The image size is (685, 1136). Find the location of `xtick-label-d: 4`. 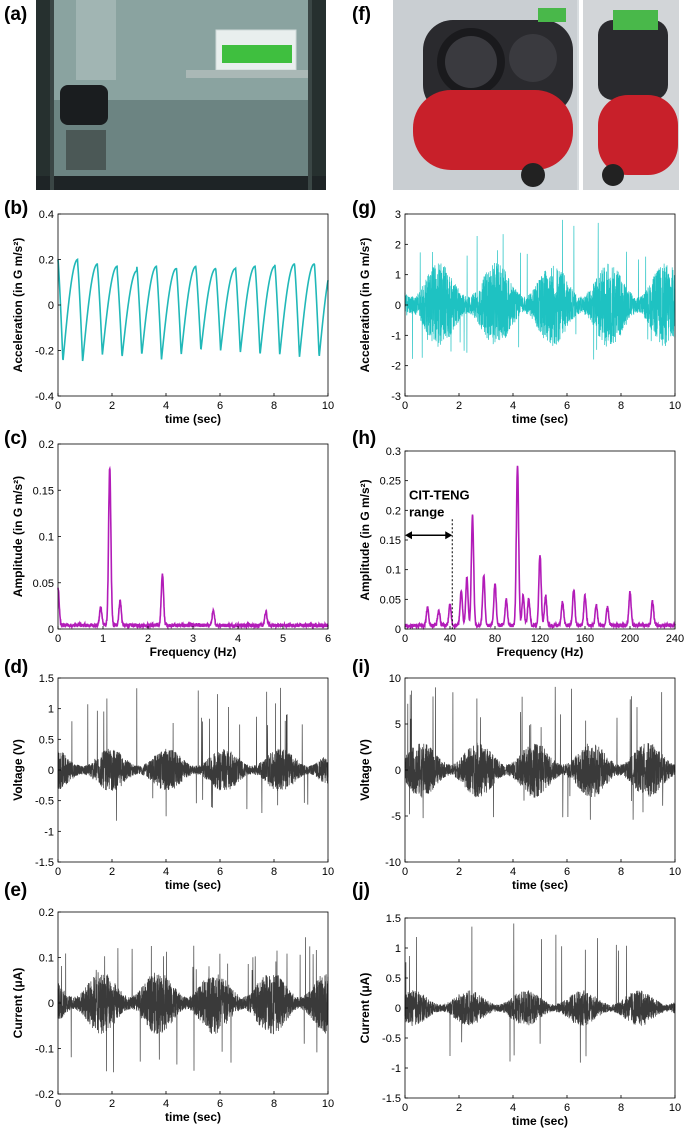

xtick-label-d: 4 is located at coordinates (166, 872).